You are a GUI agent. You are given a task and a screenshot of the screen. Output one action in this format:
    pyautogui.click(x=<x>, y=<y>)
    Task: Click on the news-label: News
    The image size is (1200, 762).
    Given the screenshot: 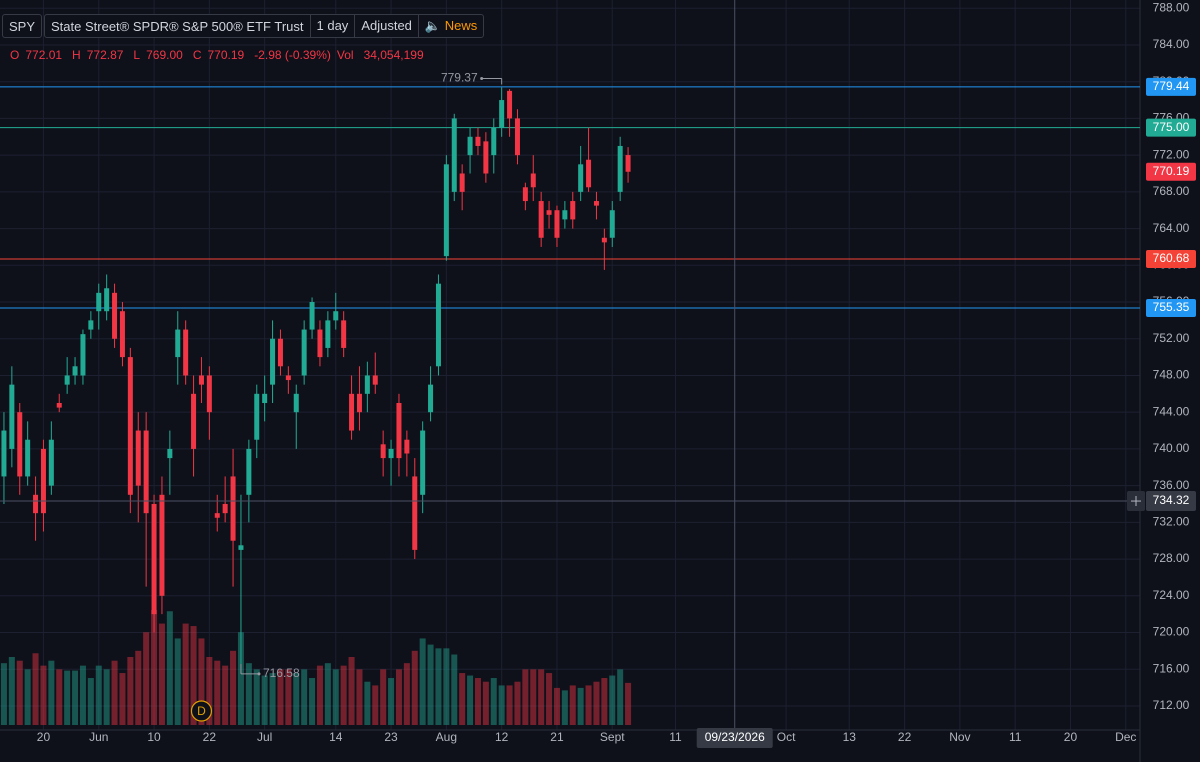 What is the action you would take?
    pyautogui.click(x=461, y=25)
    